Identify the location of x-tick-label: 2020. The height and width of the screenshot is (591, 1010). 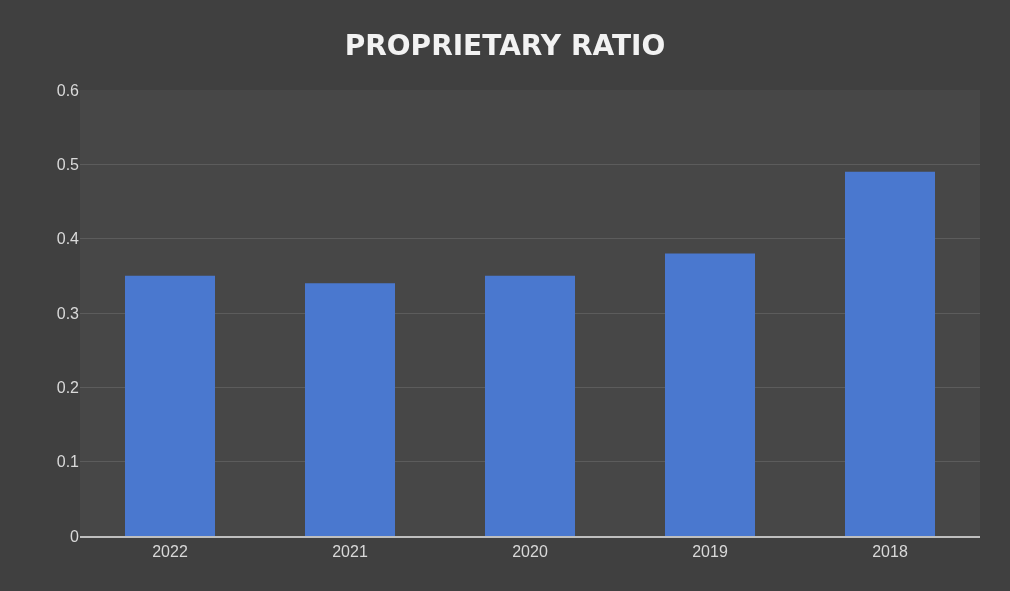
(530, 552).